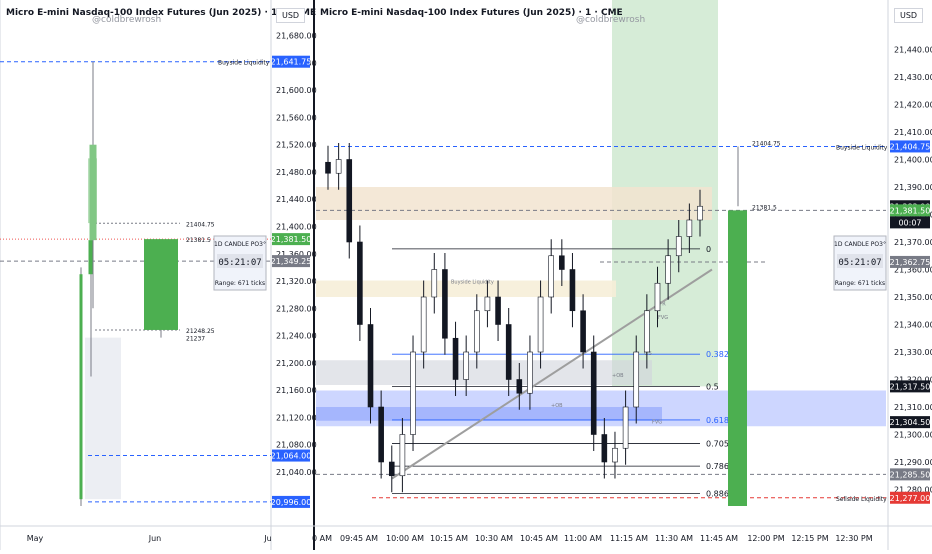  I want to click on left-currency-button: USD, so click(291, 15).